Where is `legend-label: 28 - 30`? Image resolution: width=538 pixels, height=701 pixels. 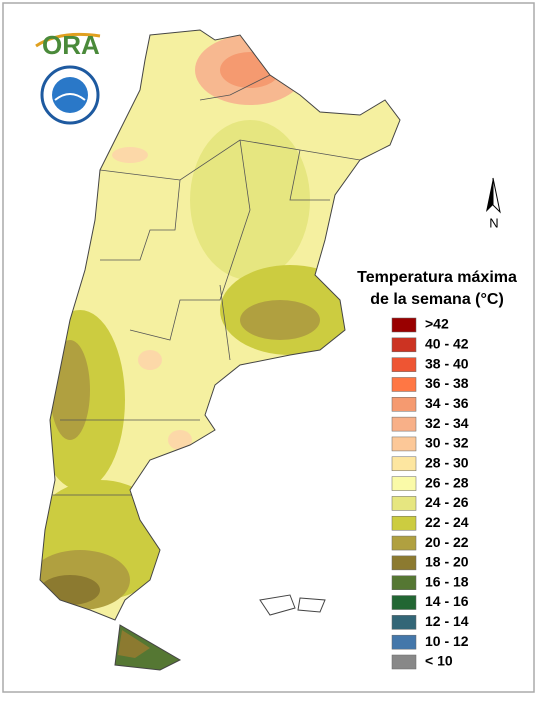 legend-label: 28 - 30 is located at coordinates (447, 462).